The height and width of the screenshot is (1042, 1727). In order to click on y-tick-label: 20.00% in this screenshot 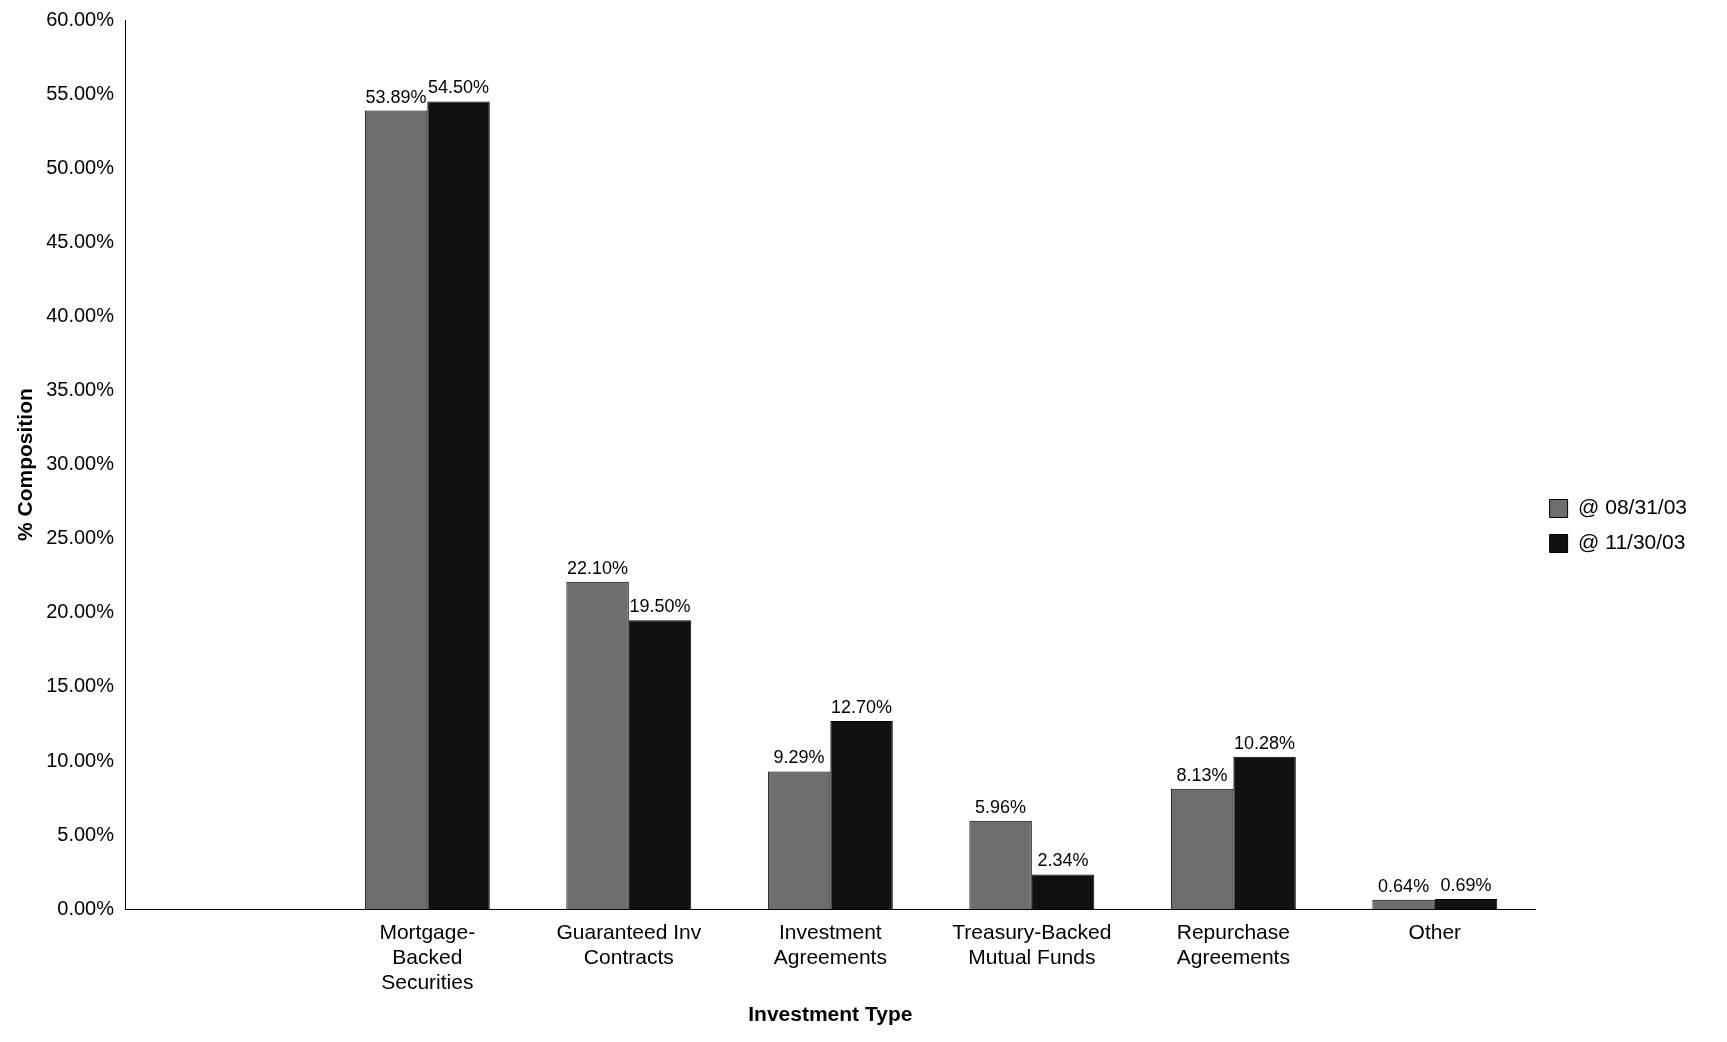, I will do `click(80, 611)`.